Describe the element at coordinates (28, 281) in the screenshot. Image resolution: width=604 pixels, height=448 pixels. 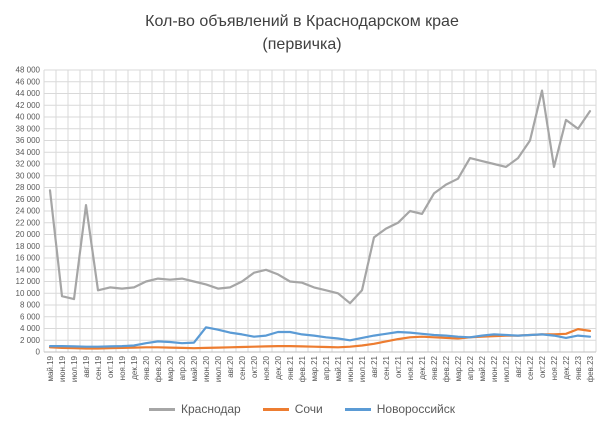
I see `y-tick-label: 12 000` at that location.